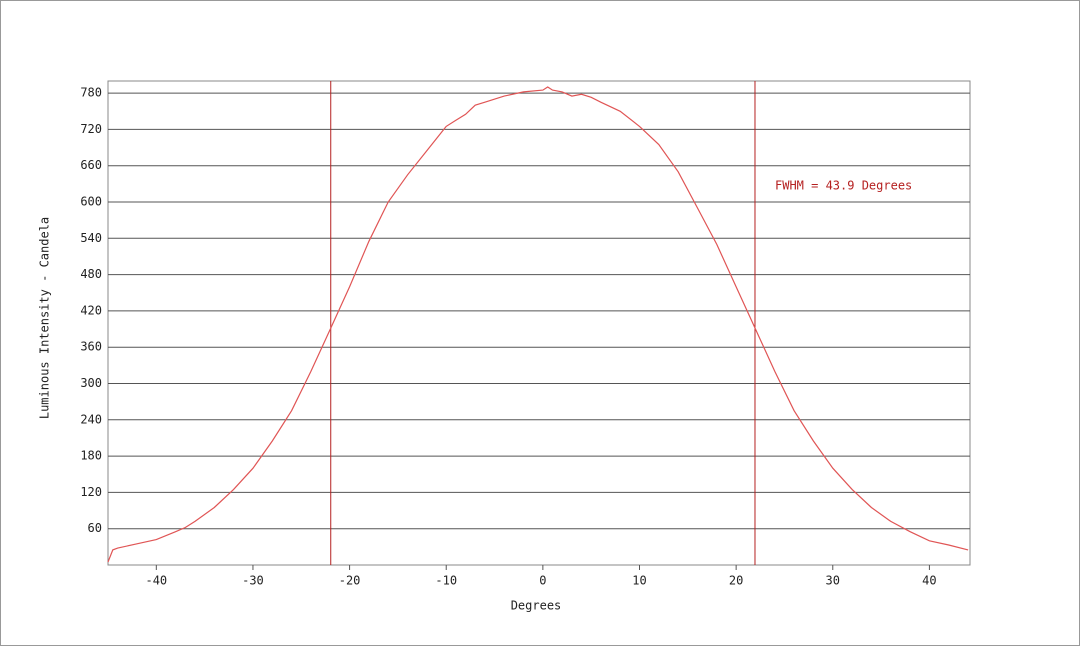 The image size is (1080, 646). What do you see at coordinates (156, 581) in the screenshot?
I see `x-tick-label: -40` at bounding box center [156, 581].